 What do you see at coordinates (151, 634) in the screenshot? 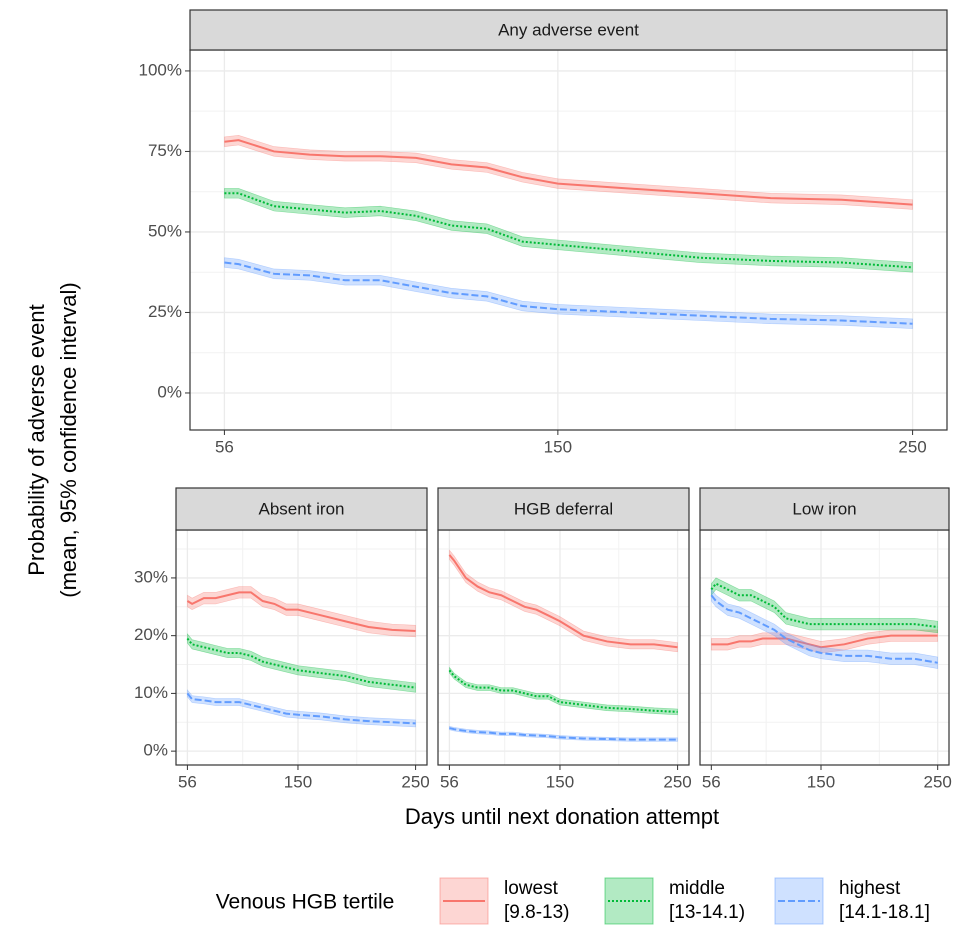
I see `y-tick-label: 20%` at bounding box center [151, 634].